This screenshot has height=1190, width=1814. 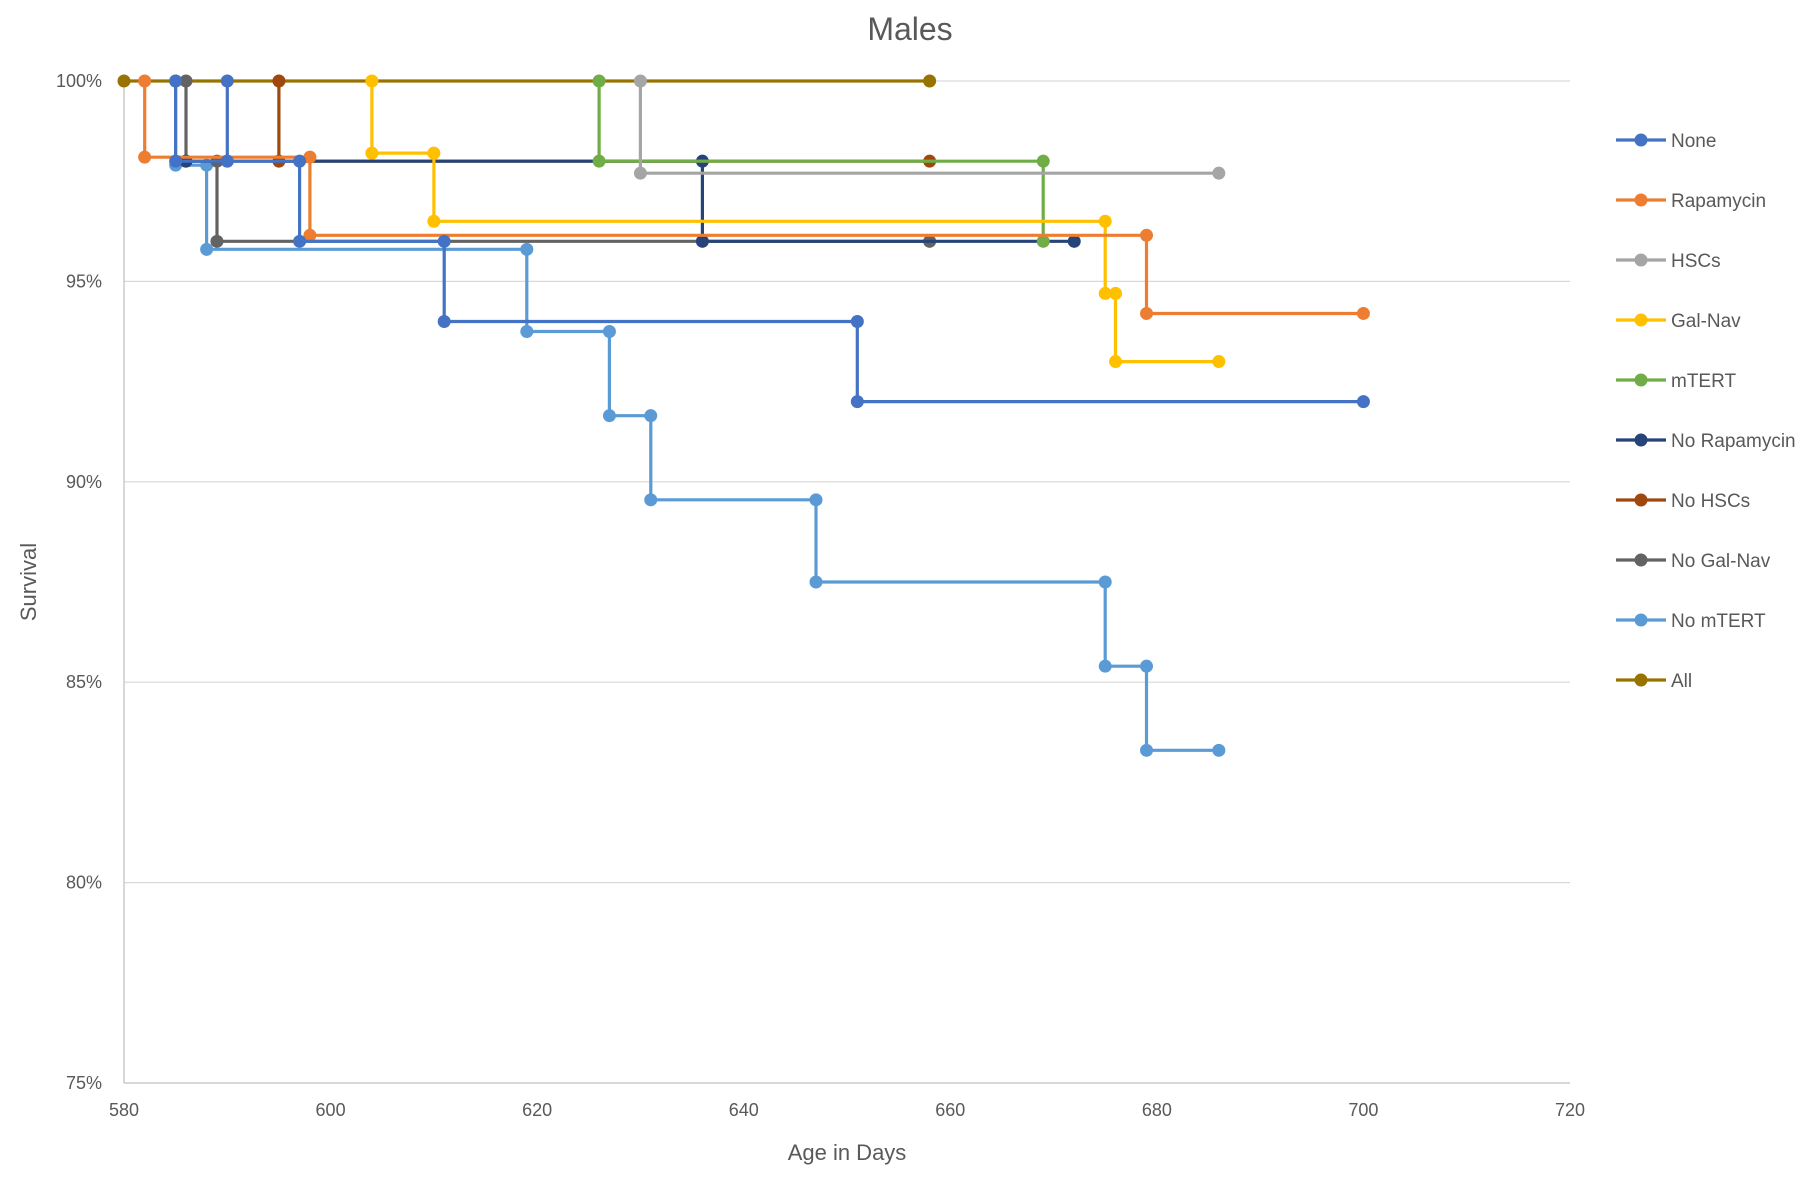 I want to click on y-tick-label: 80%, so click(x=84, y=883).